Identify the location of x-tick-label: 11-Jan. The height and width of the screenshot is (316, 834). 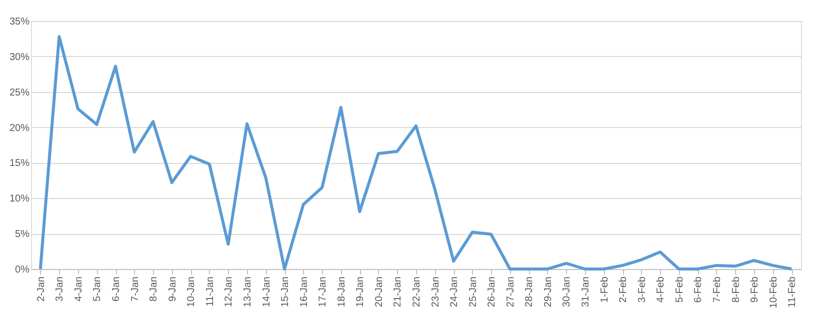
(210, 291).